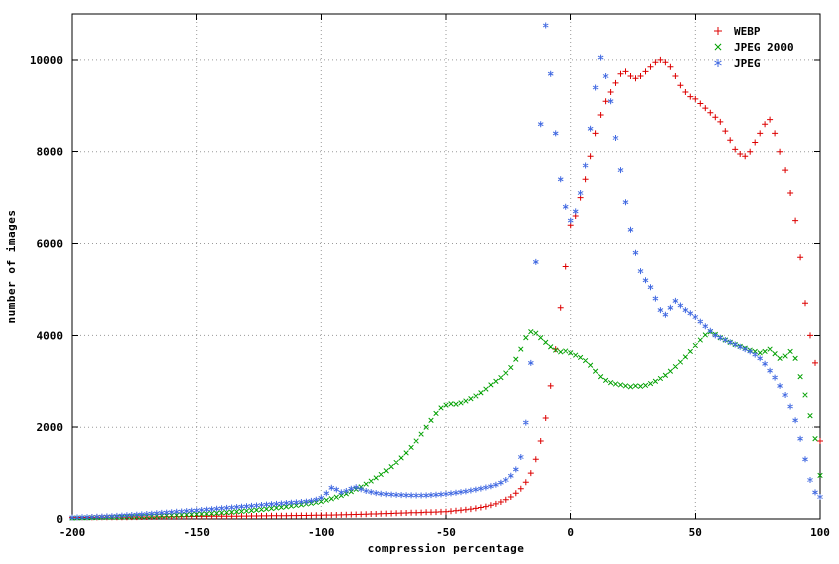 The image size is (839, 564). What do you see at coordinates (747, 63) in the screenshot?
I see `legend-label-jpeg: JPEG` at bounding box center [747, 63].